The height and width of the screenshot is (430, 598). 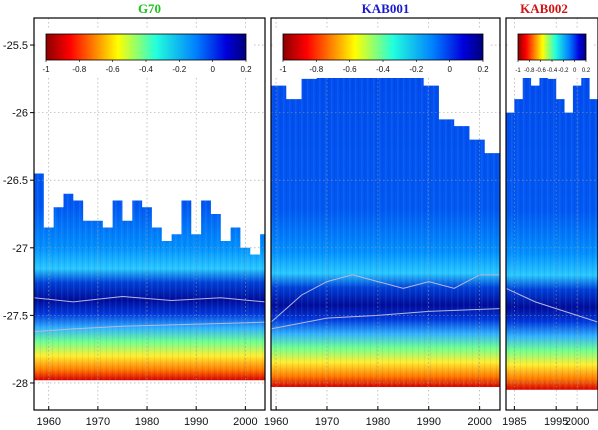 I want to click on x-tick-label: 1995, so click(x=556, y=422).